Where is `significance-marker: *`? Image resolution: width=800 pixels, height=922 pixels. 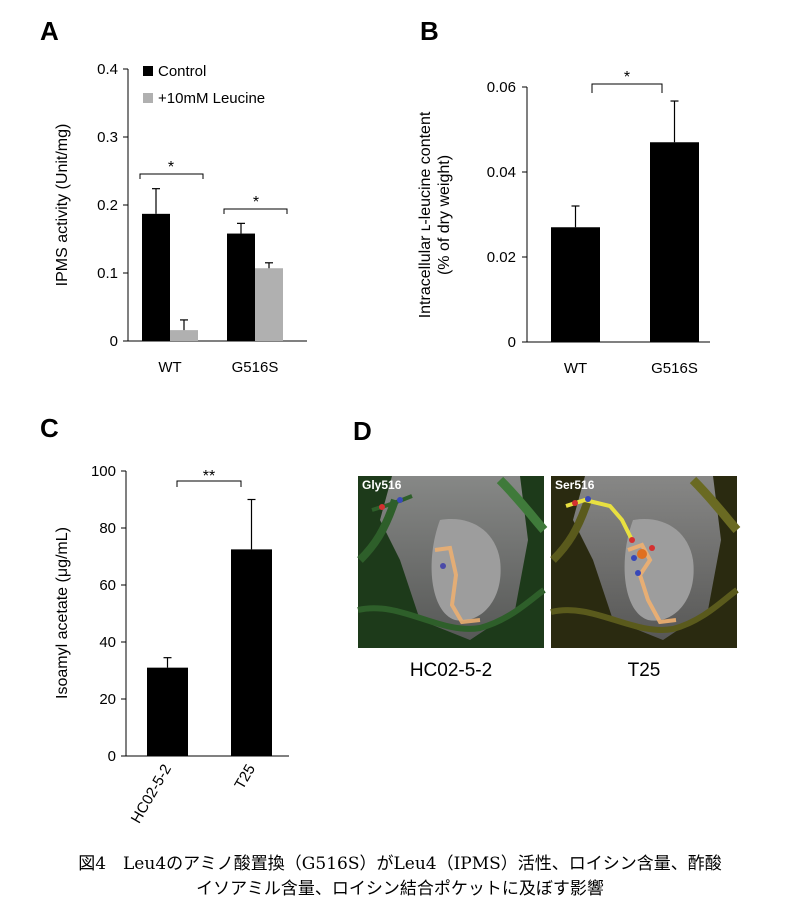 significance-marker: * is located at coordinates (627, 77).